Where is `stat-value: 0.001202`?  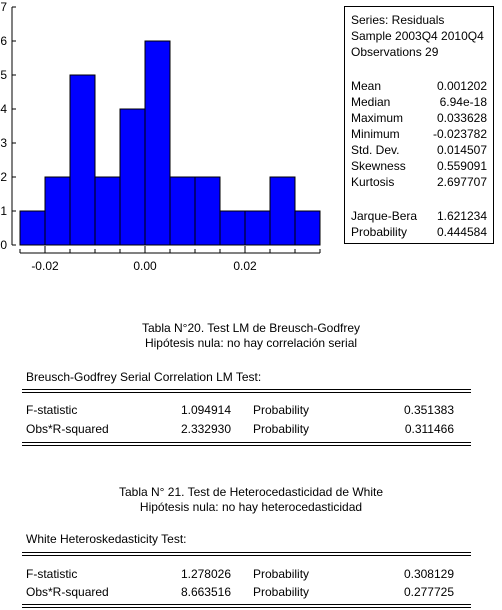
stat-value: 0.001202 is located at coordinates (461, 86).